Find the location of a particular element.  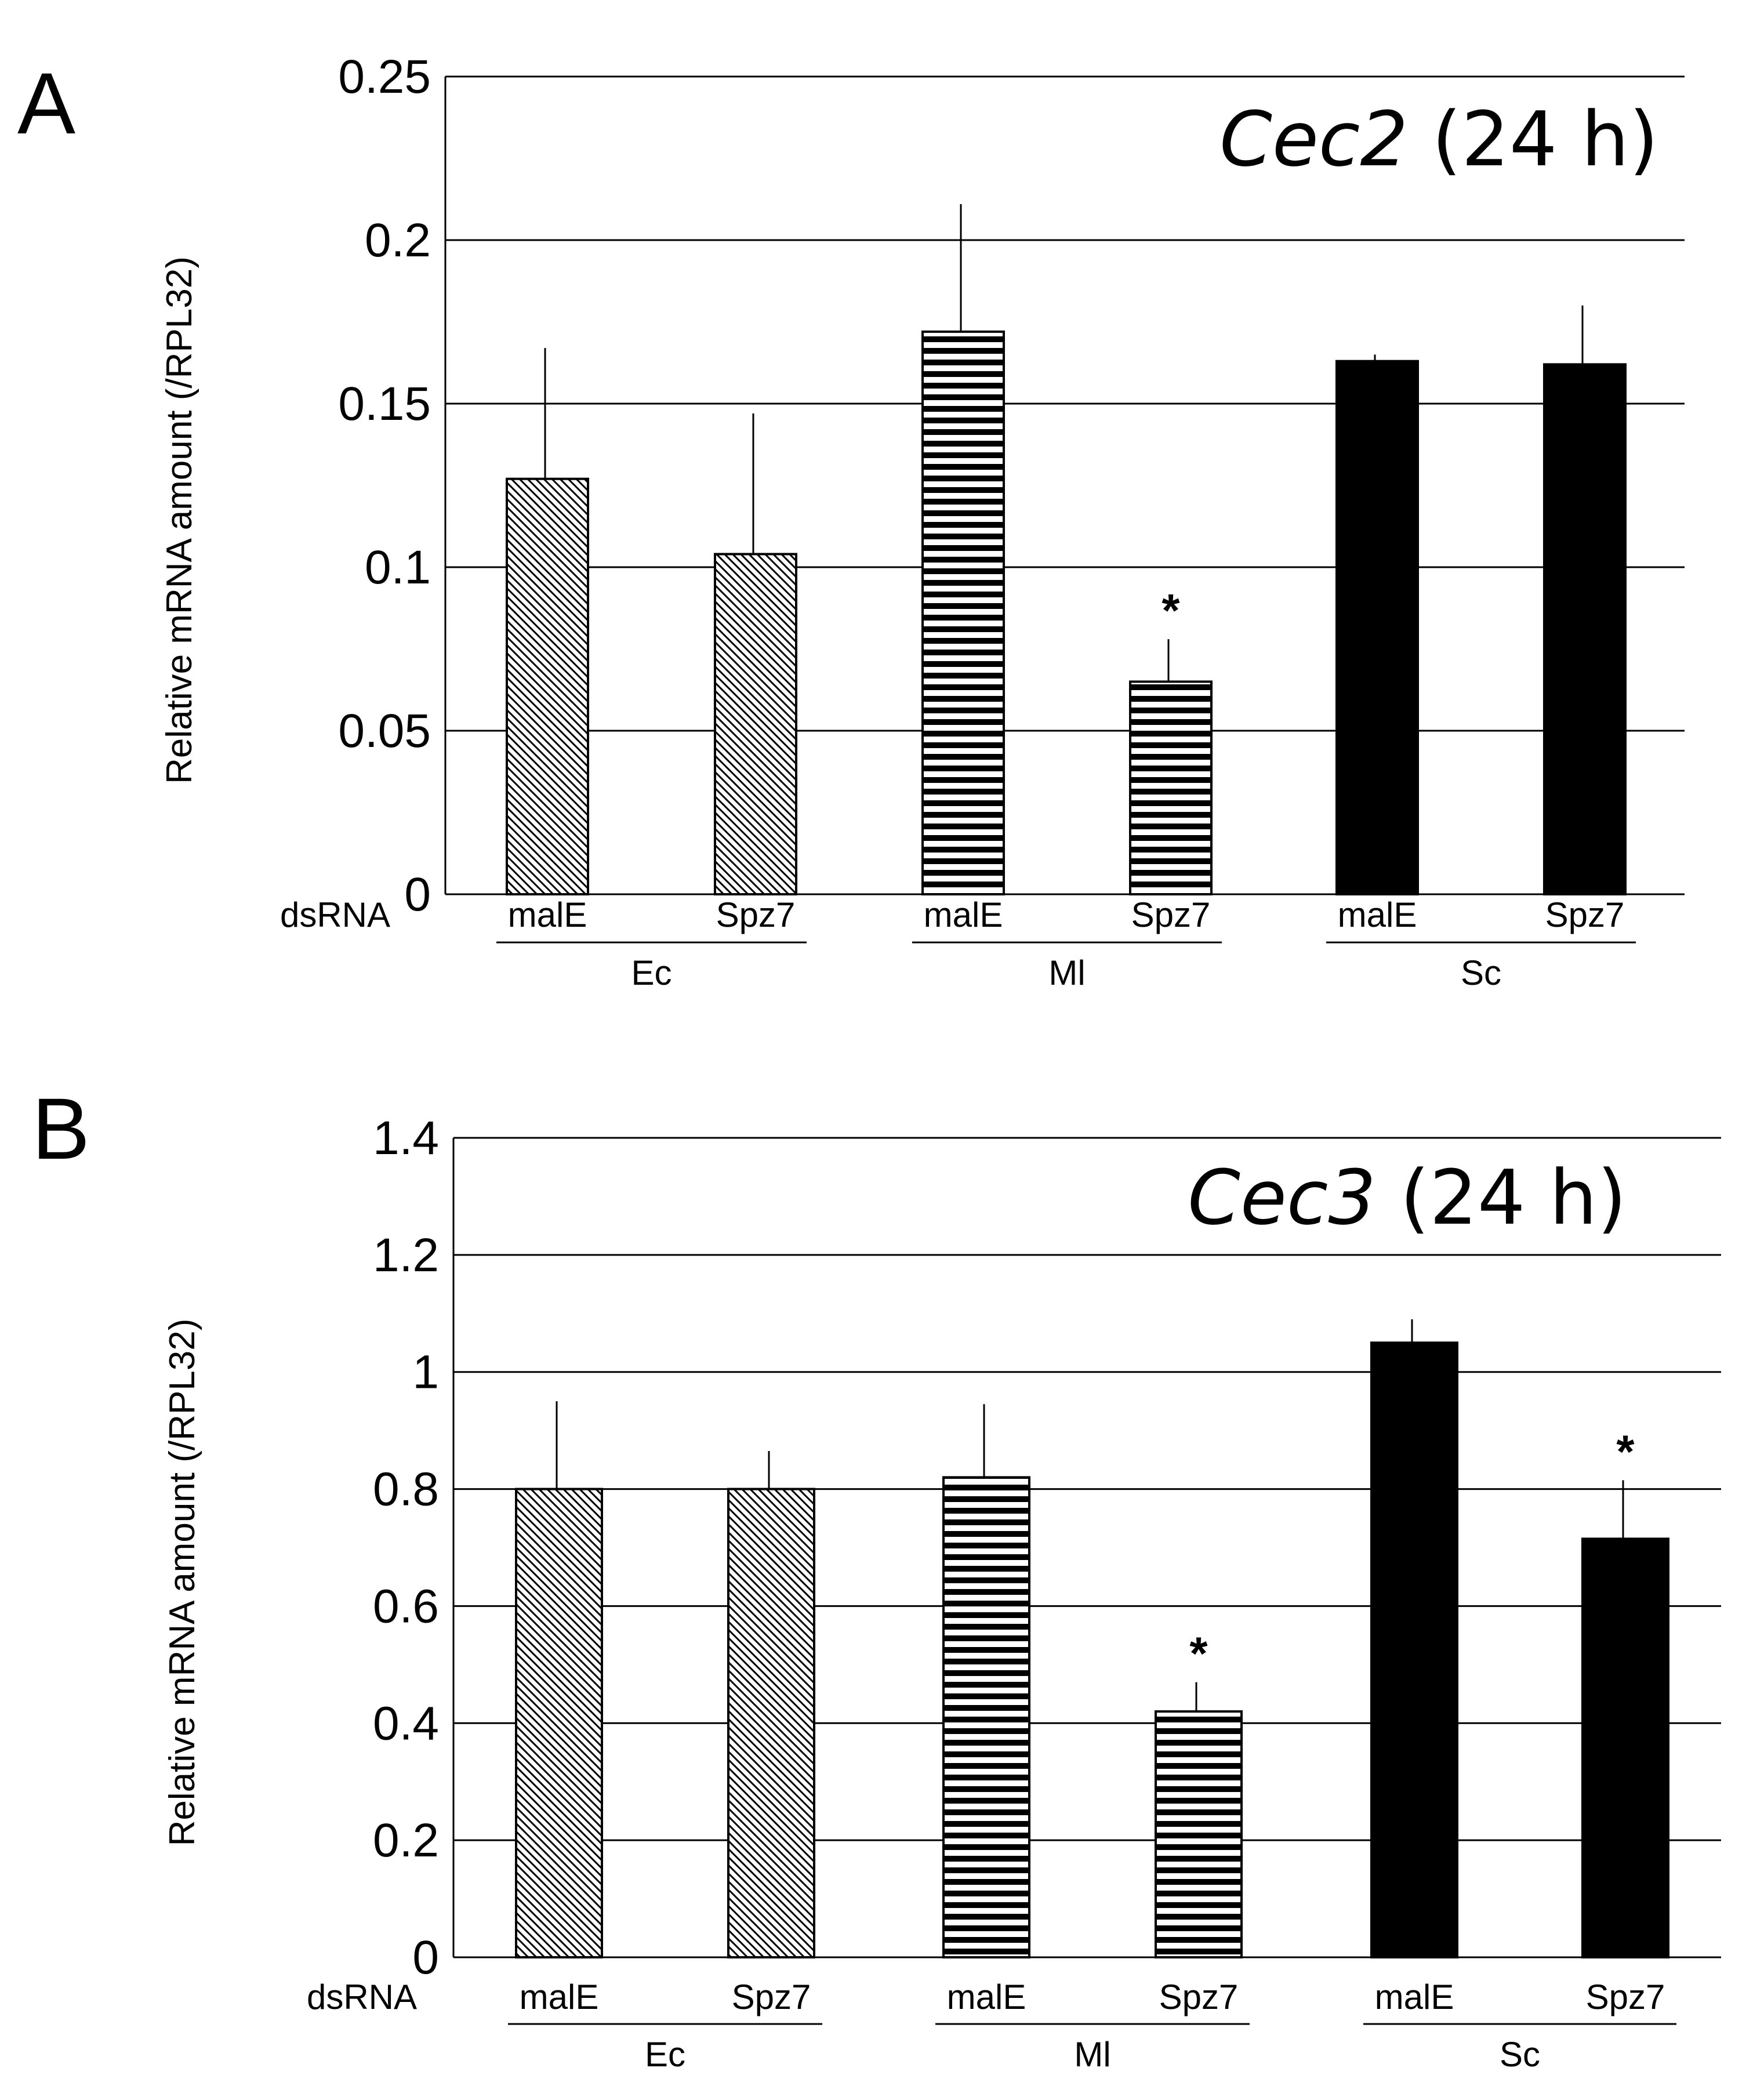

y-tick-label: 1 is located at coordinates (425, 1372).